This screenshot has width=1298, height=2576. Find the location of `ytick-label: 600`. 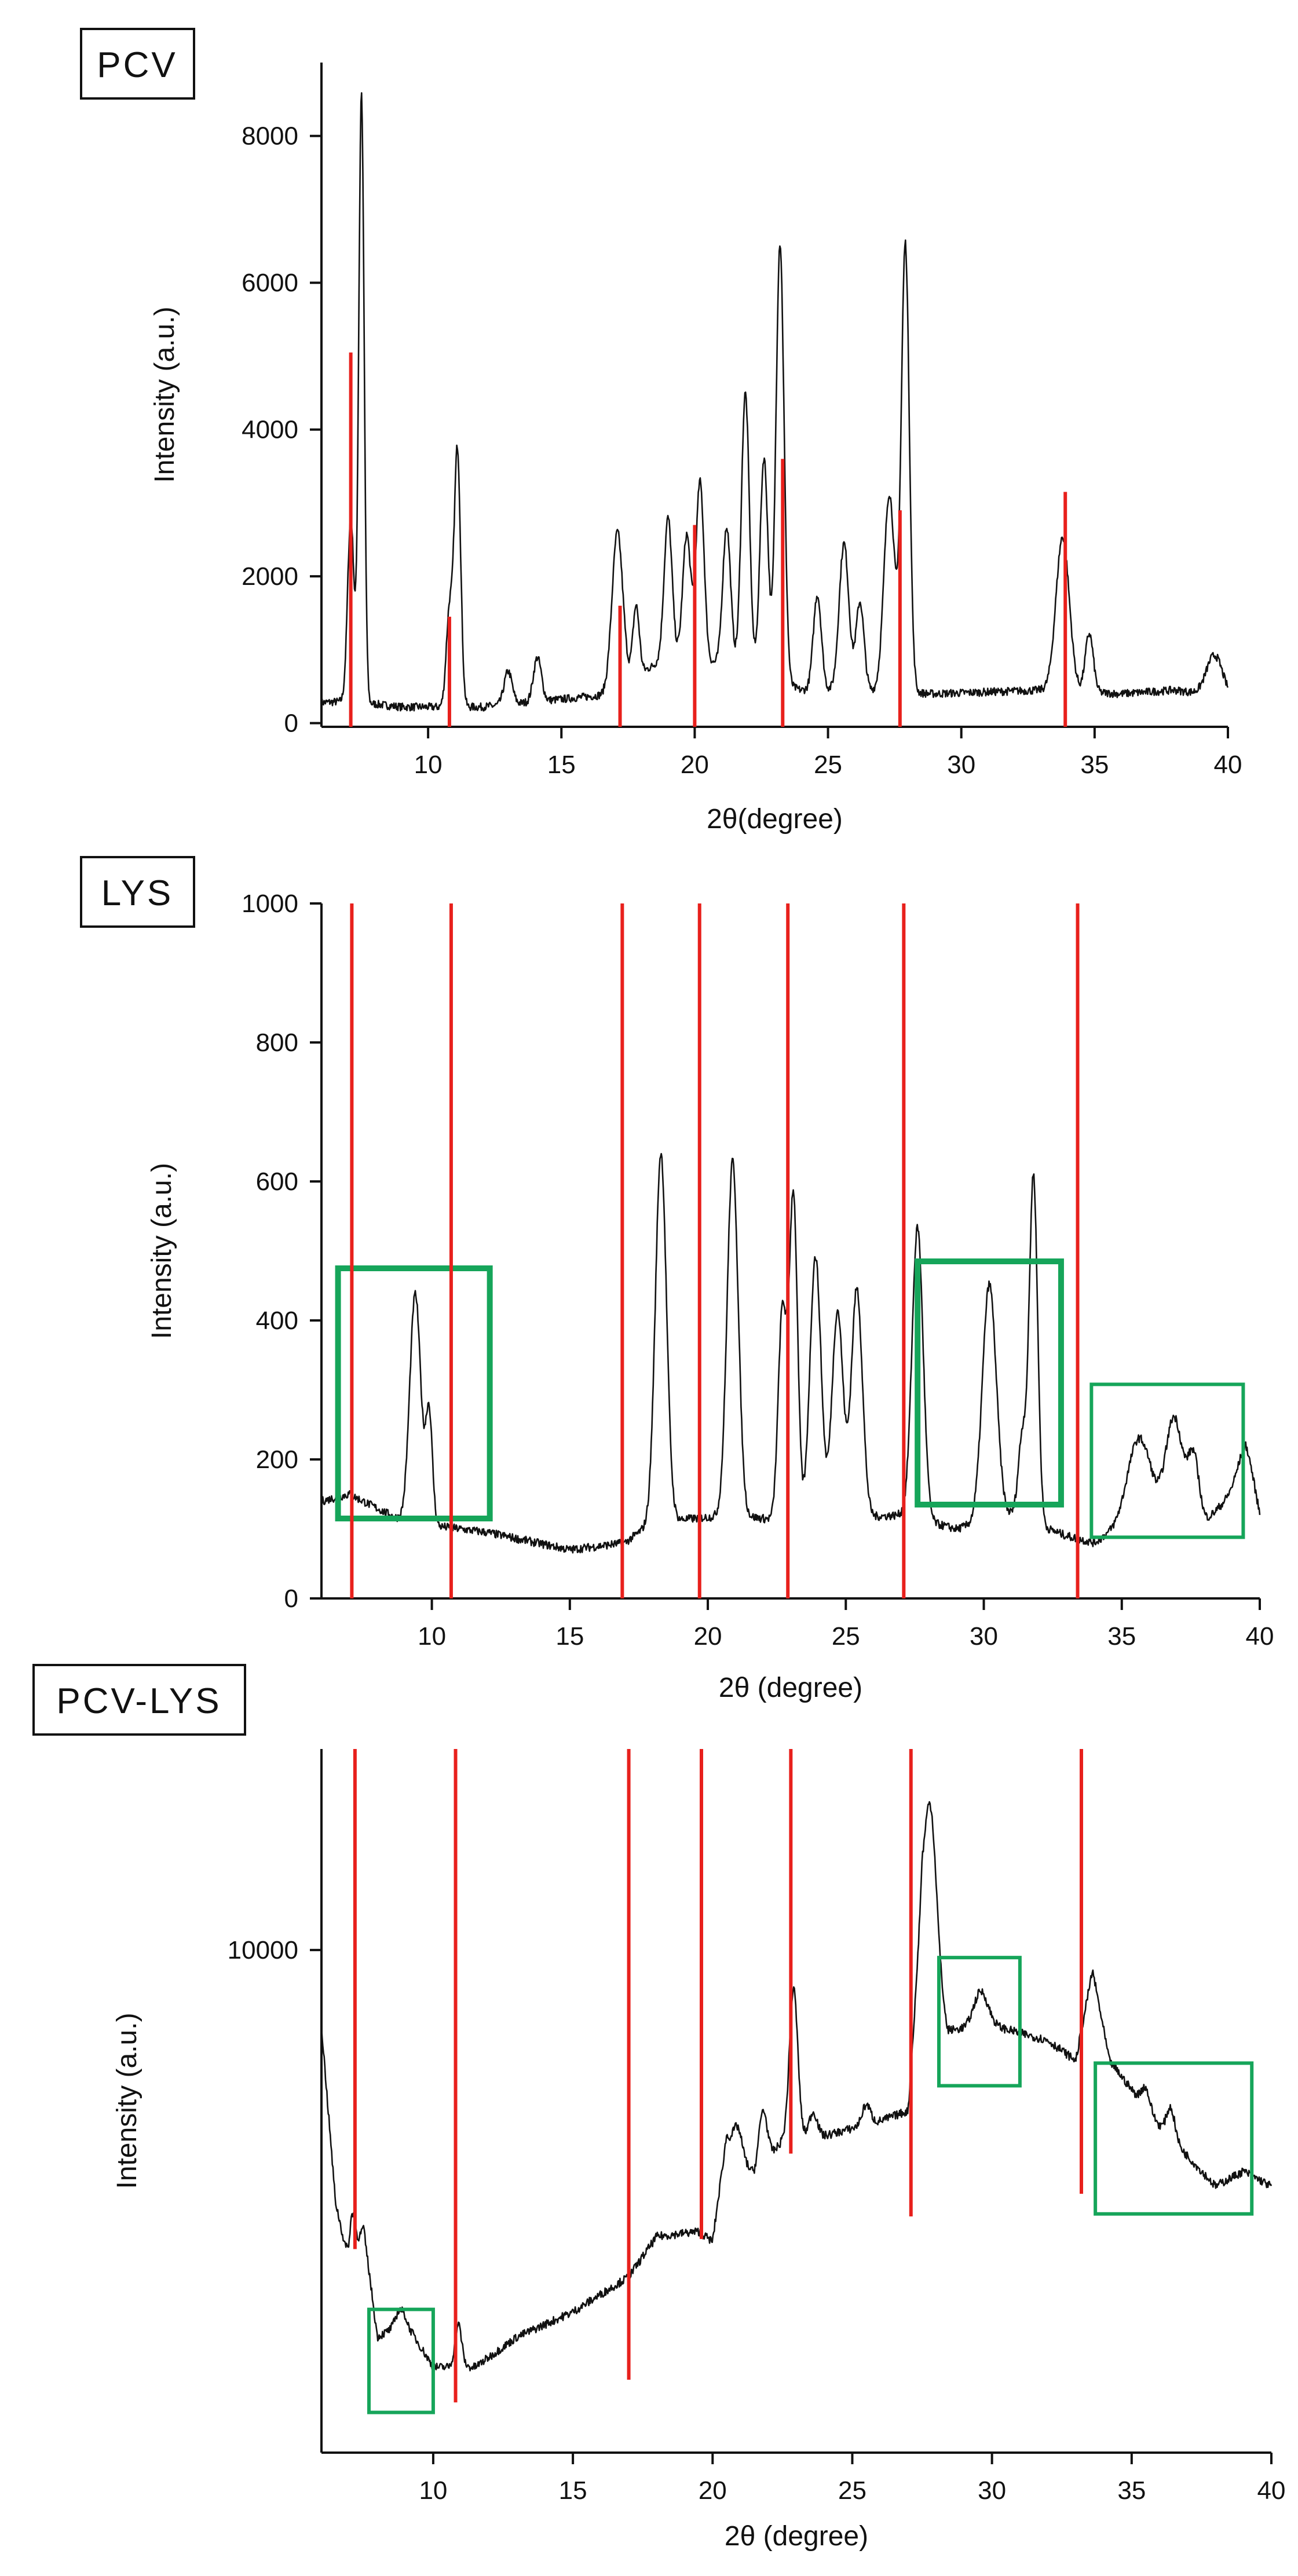

ytick-label: 600 is located at coordinates (277, 1182).